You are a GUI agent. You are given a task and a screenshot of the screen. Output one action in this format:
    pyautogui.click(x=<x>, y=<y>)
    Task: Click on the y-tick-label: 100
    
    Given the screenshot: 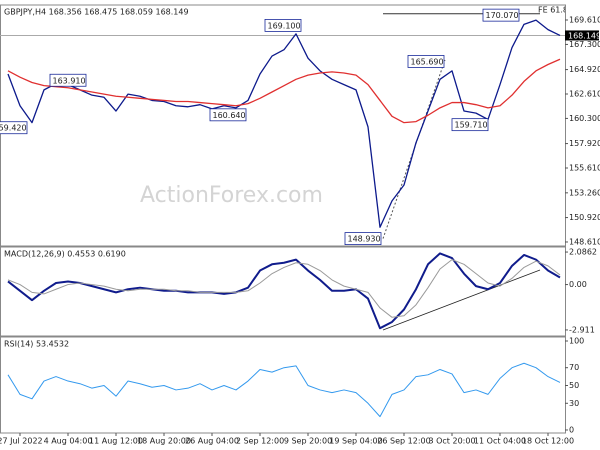 What is the action you would take?
    pyautogui.click(x=576, y=341)
    